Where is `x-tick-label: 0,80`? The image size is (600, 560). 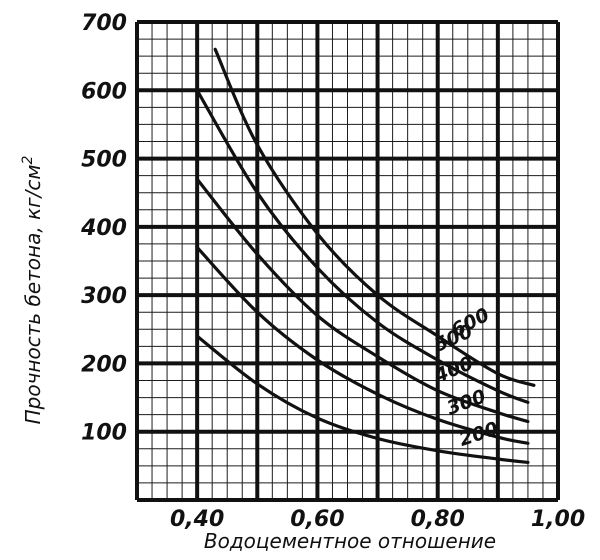
x-tick-label: 0,80 is located at coordinates (438, 519).